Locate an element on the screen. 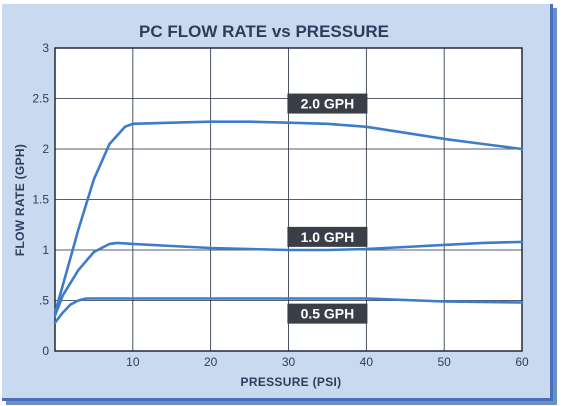  y-tick-label: 1 is located at coordinates (45, 250).